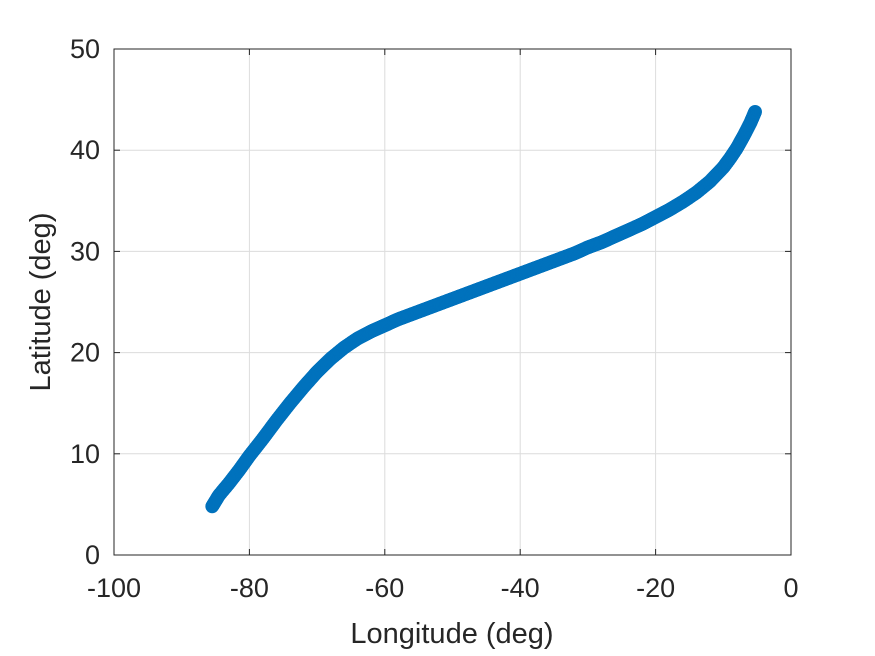 The image size is (875, 656). Describe the element at coordinates (655, 588) in the screenshot. I see `x-tick-label: -20` at that location.